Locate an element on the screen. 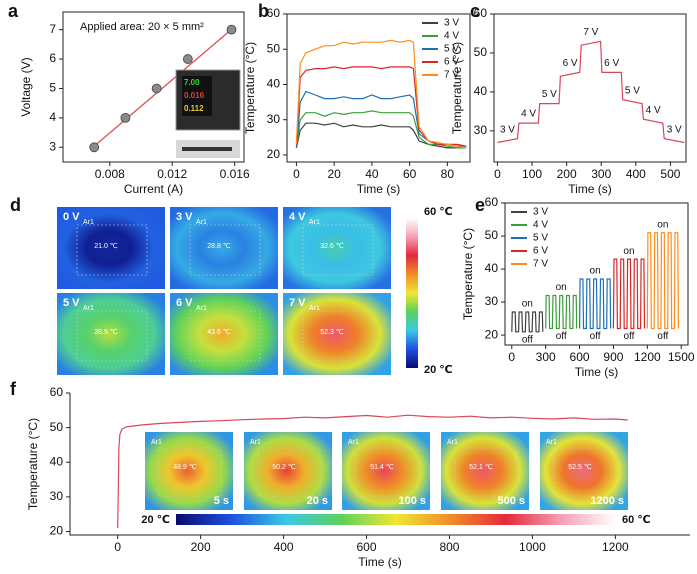  colorbar-min: 20 ℃ is located at coordinates (438, 370).